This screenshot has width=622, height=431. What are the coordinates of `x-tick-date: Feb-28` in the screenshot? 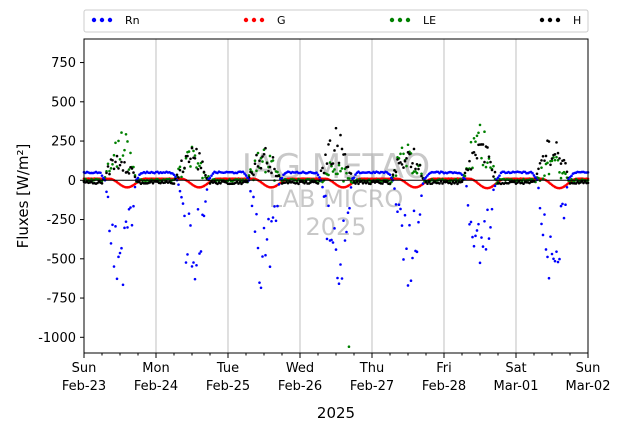 It's located at (444, 386).